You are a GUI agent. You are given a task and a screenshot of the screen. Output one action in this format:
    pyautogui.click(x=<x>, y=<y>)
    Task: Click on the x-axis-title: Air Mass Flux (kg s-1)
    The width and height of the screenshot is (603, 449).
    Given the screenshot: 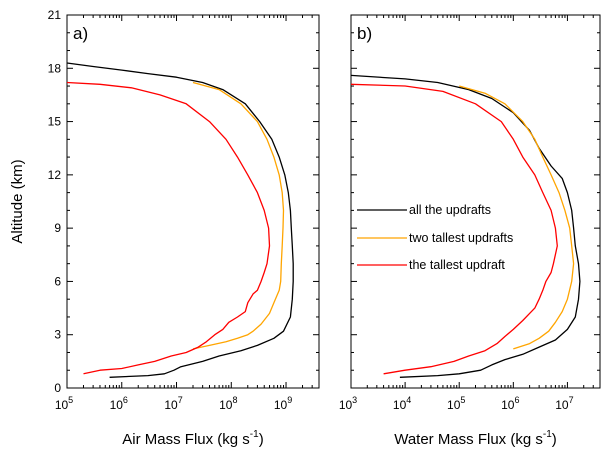 What is the action you would take?
    pyautogui.click(x=192, y=438)
    